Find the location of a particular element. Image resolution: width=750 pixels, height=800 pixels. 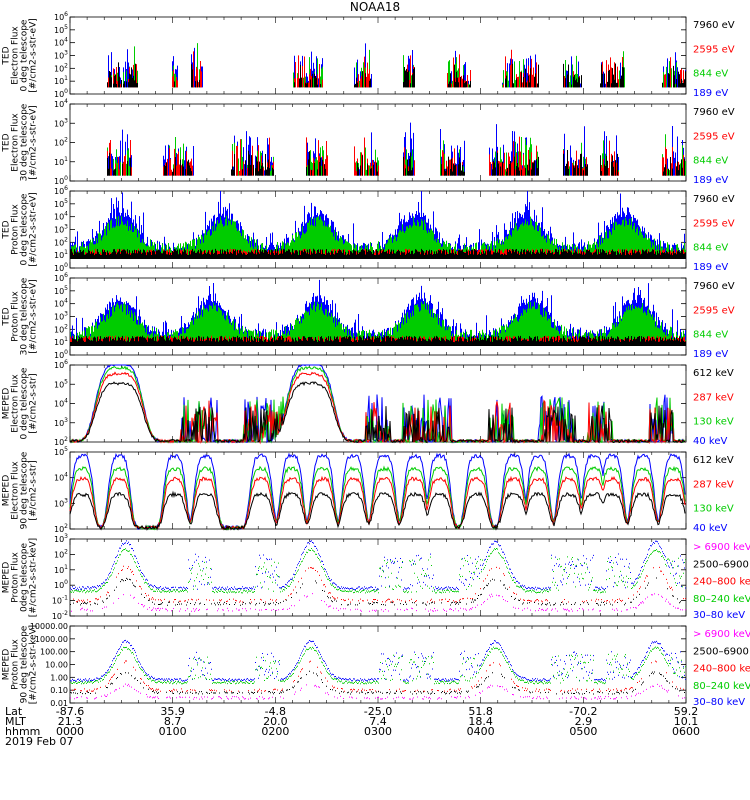

orbit-value: 0400 is located at coordinates (481, 731).